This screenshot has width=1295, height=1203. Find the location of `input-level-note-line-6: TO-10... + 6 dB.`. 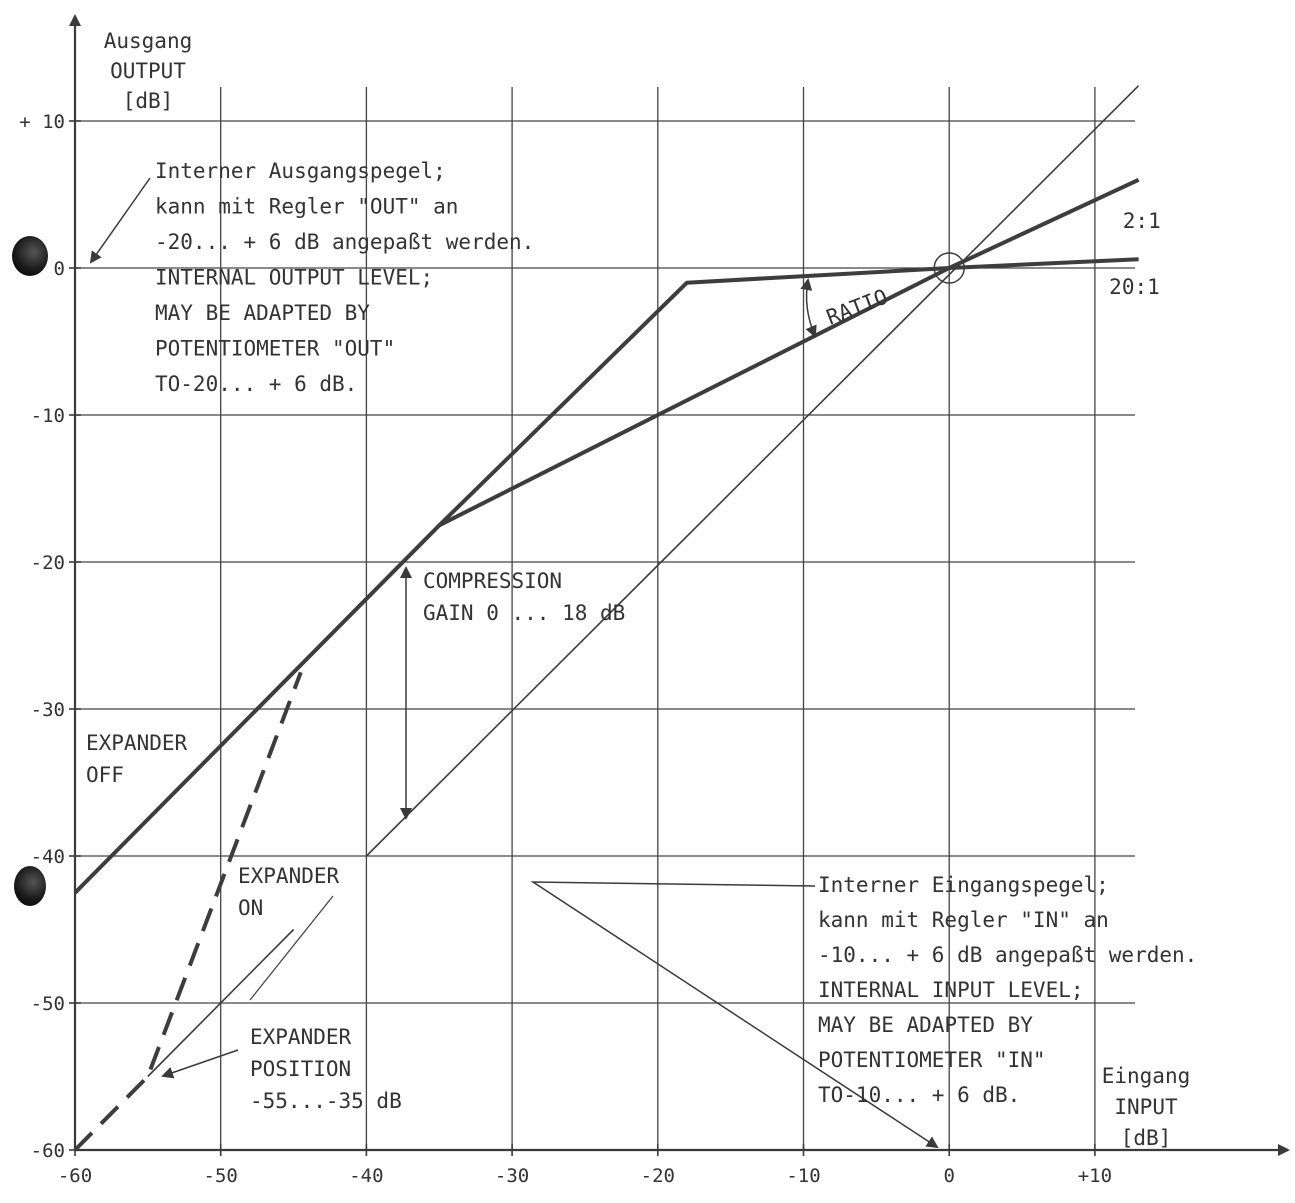

input-level-note-line-6: TO-10... + 6 dB. is located at coordinates (919, 1095).